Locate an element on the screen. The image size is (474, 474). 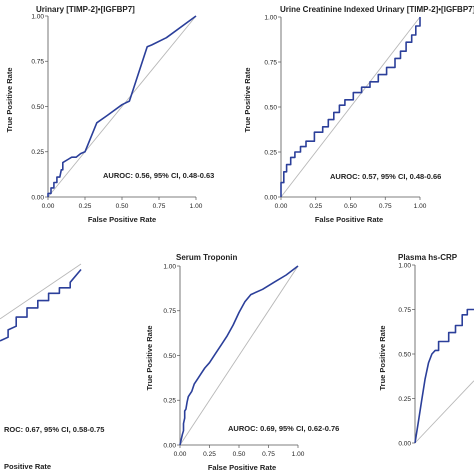
panel-title: Serum Troponin is located at coordinates (206, 257).